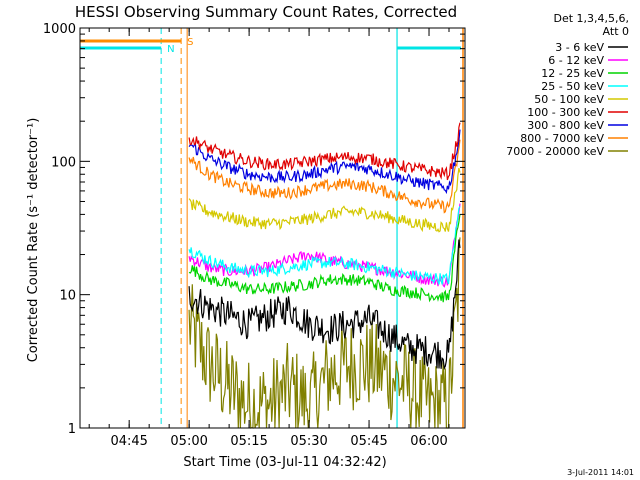 This screenshot has height=480, width=640. I want to click on legend-label-3: 25 - 50 keV, so click(572, 86).